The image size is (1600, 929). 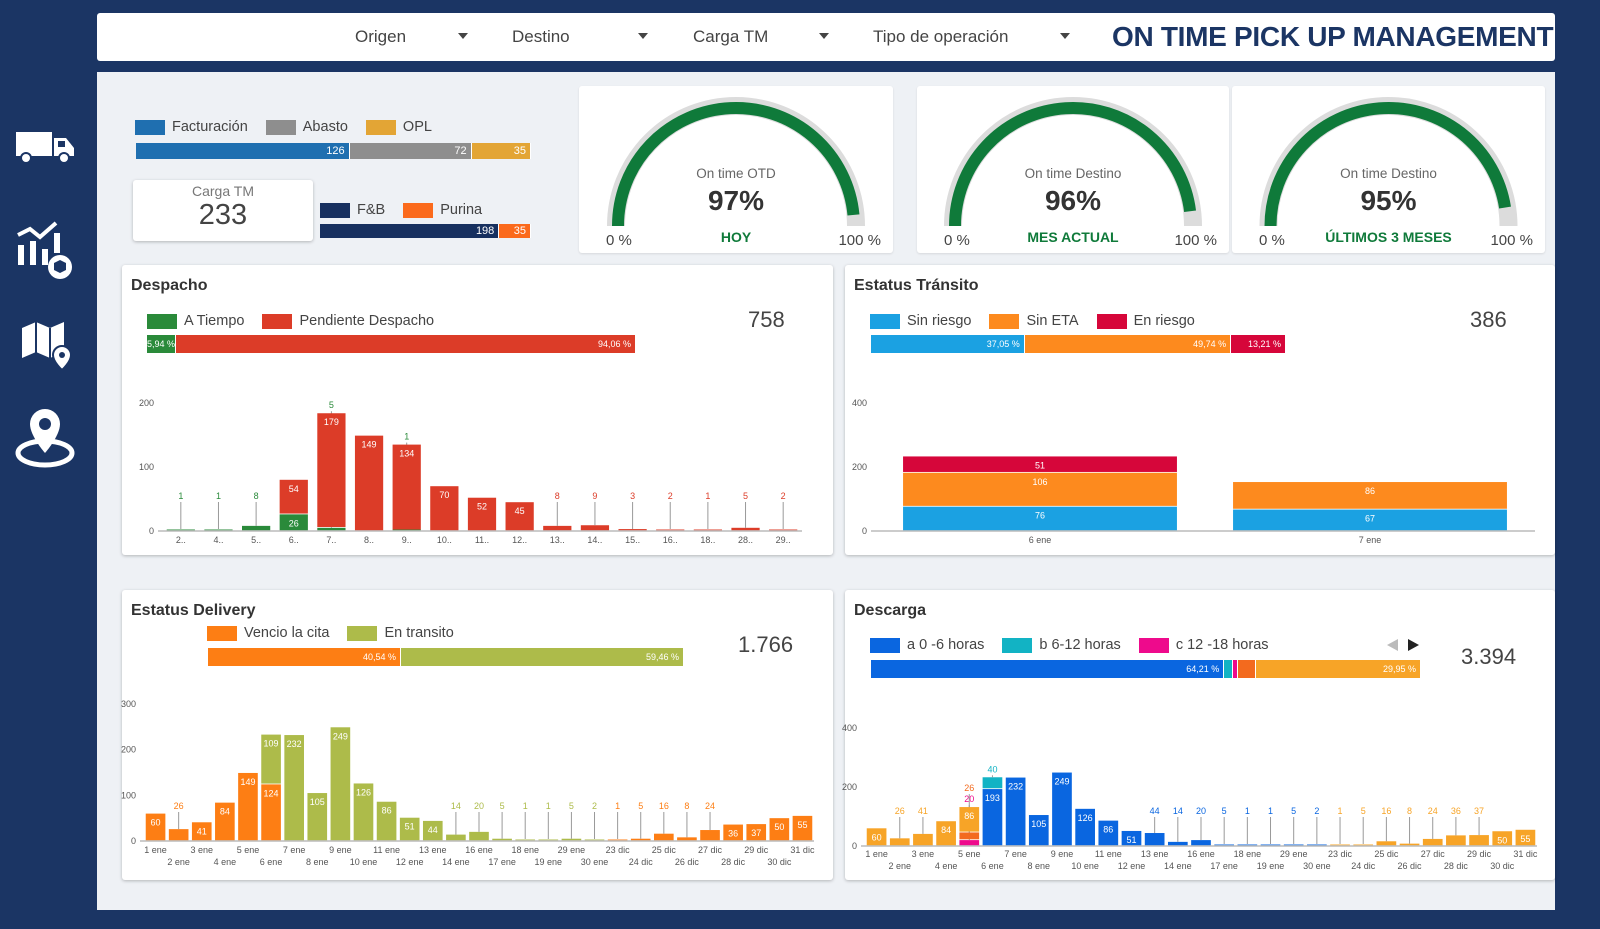 I want to click on analytics-icon, so click(x=45, y=248).